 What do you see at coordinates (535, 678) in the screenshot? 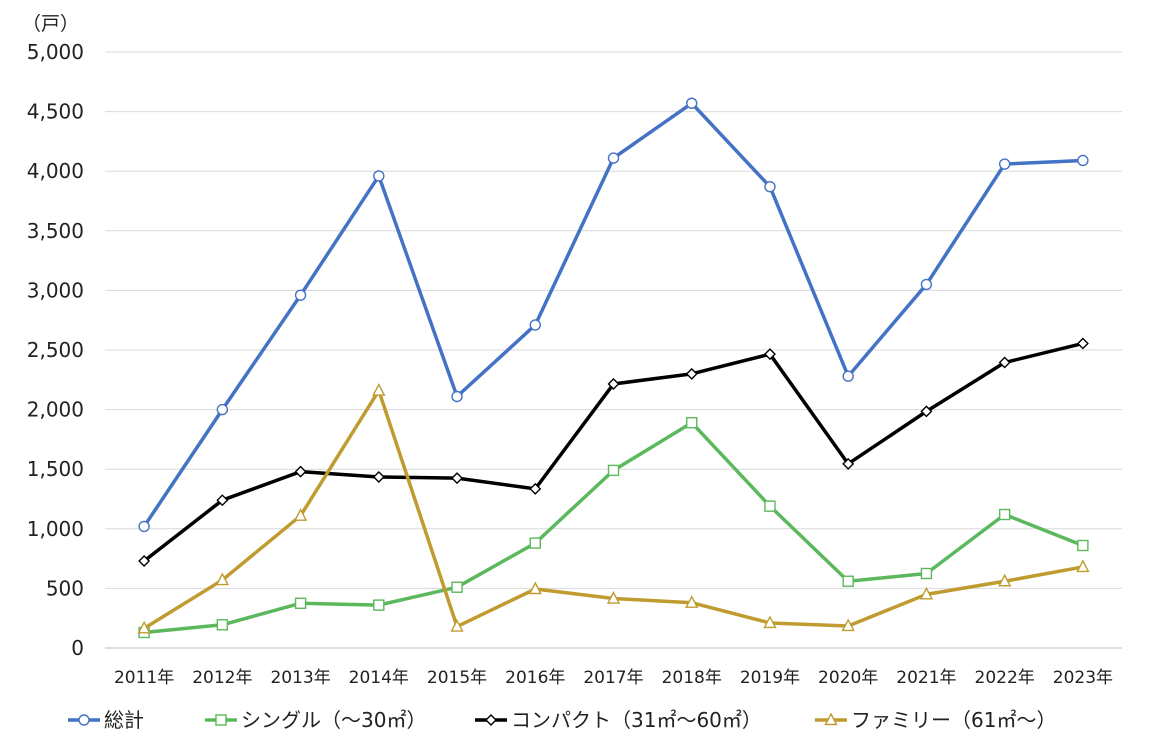
I see `x-tick-label: 2016年` at bounding box center [535, 678].